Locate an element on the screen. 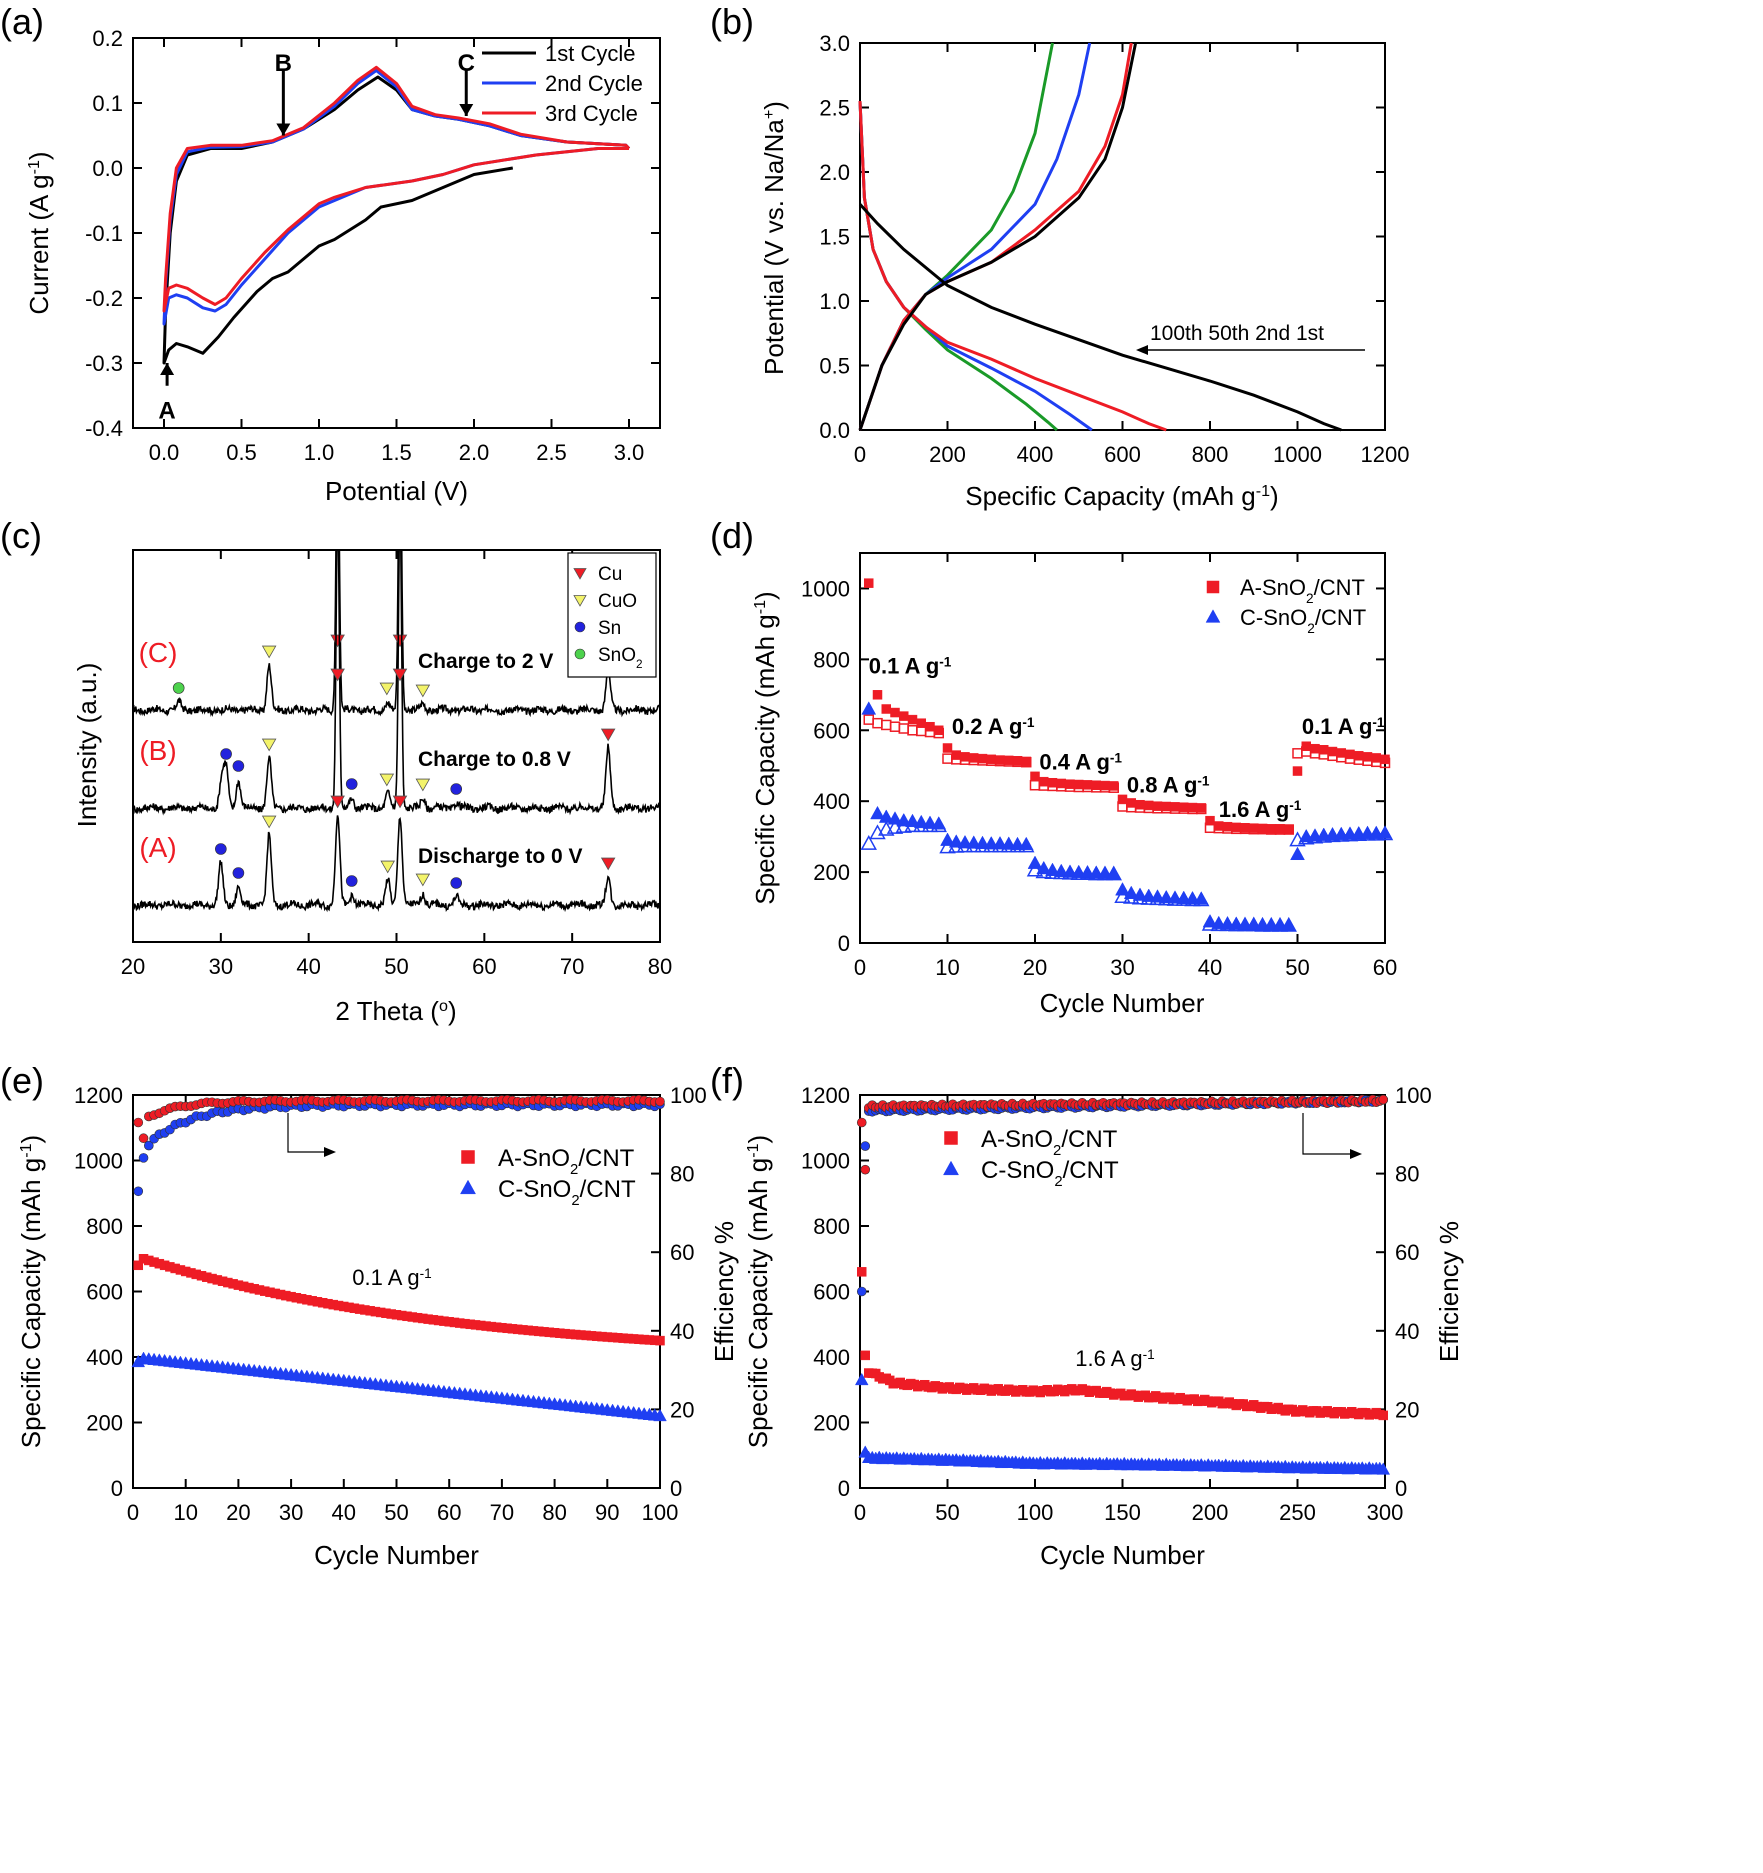  f-legend-marker is located at coordinates (951, 1168).